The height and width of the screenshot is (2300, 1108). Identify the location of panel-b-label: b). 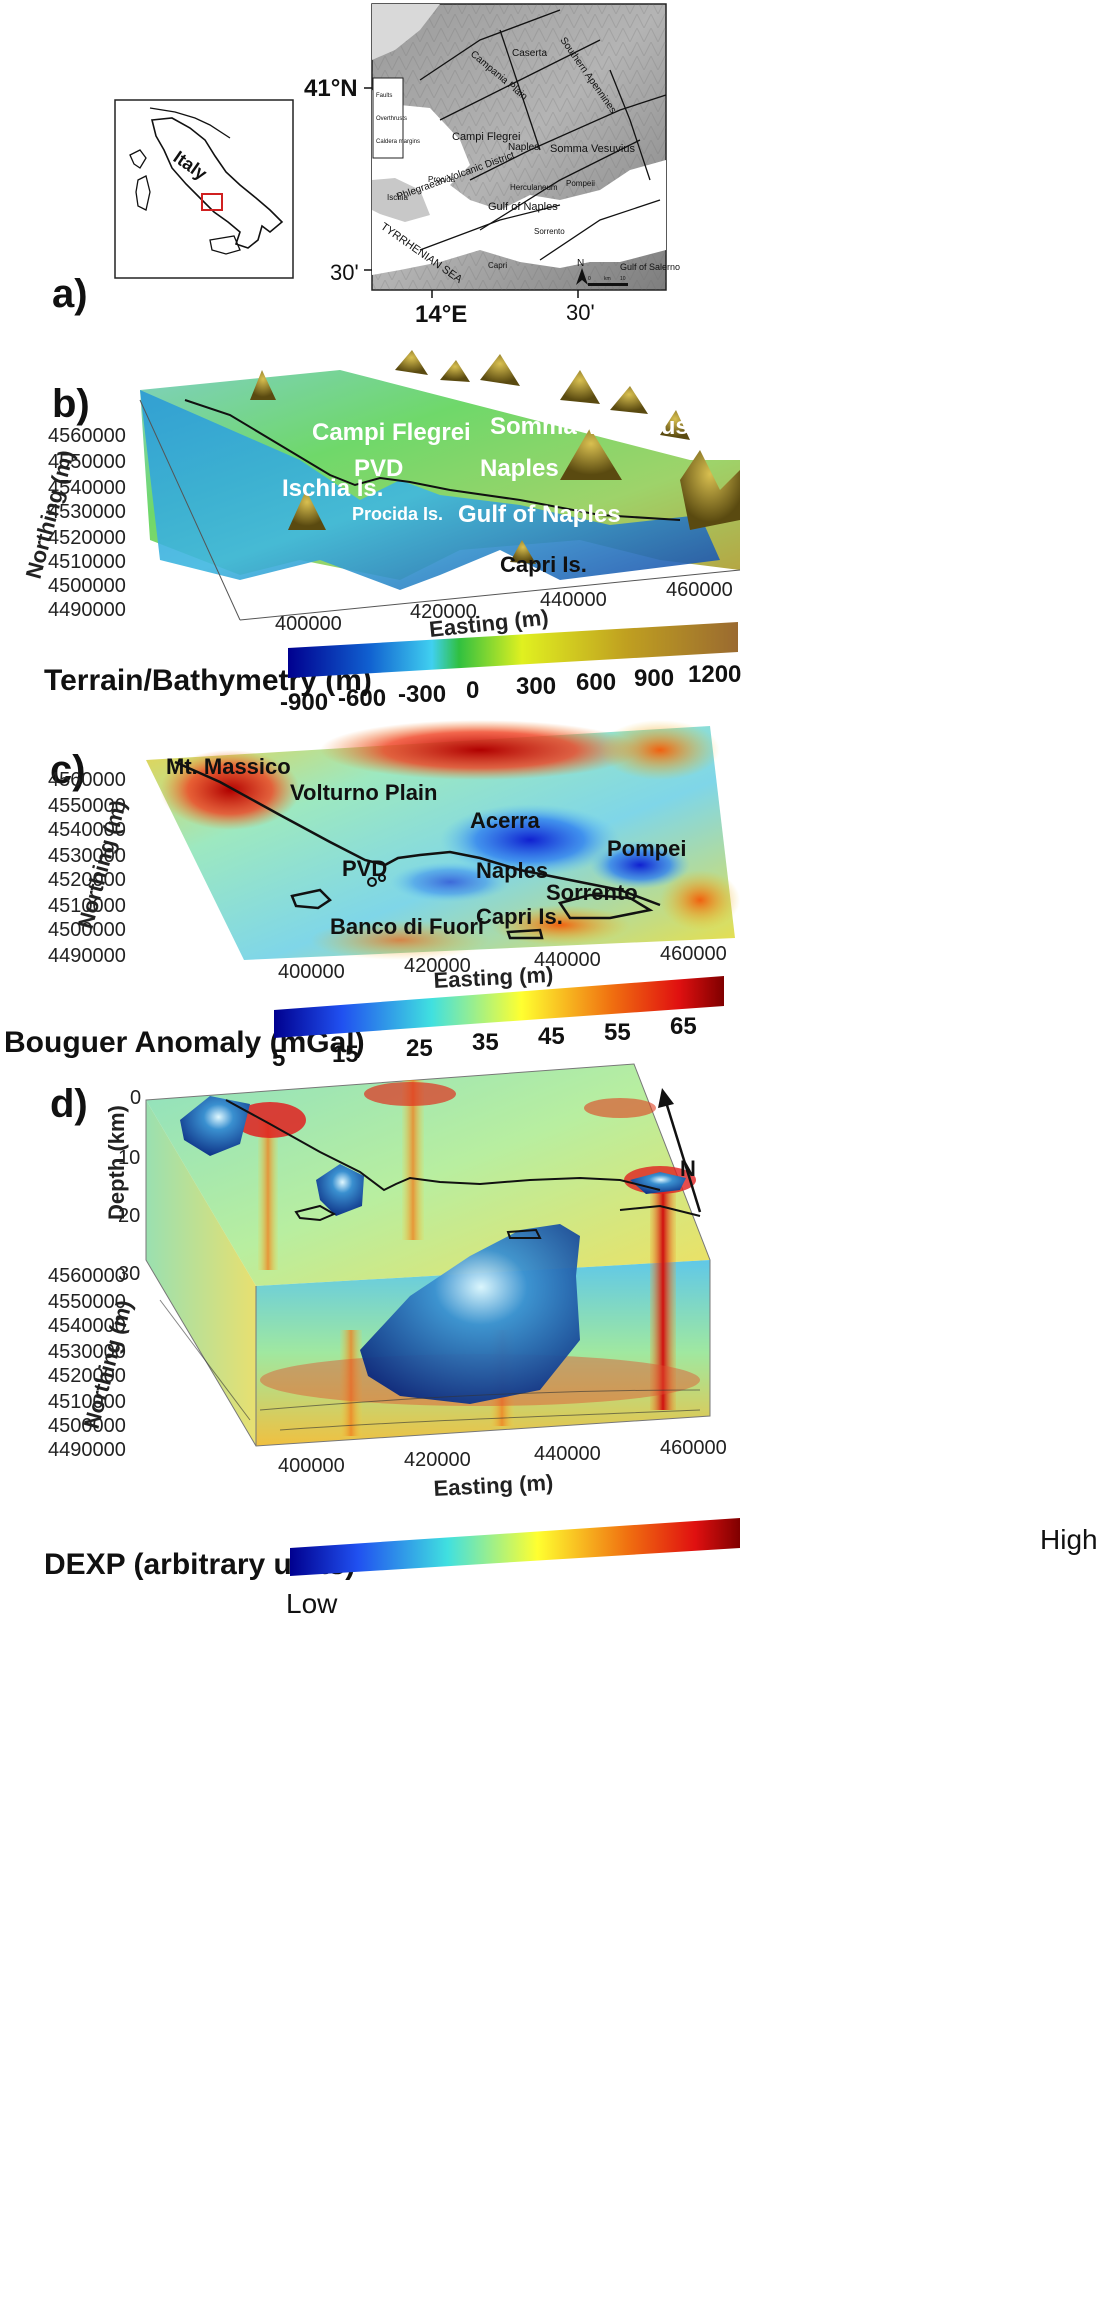
(71, 404).